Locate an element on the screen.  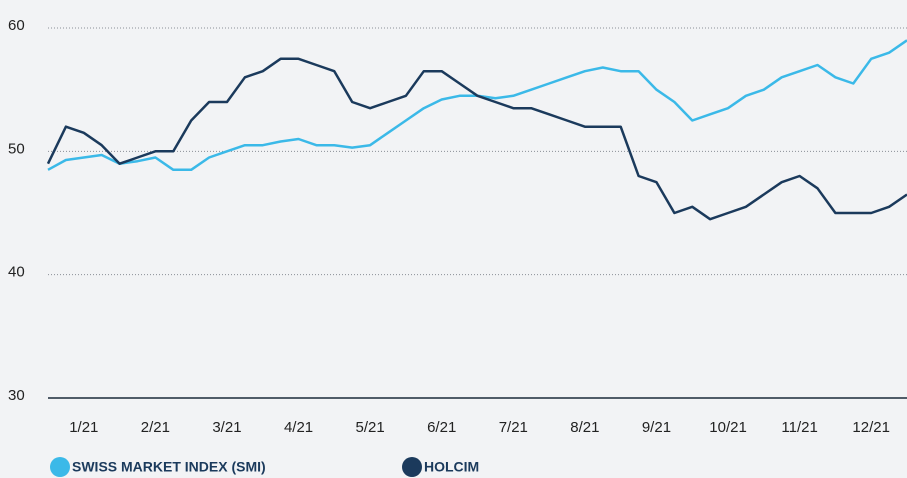
x-tick-label: 5/21 is located at coordinates (370, 427).